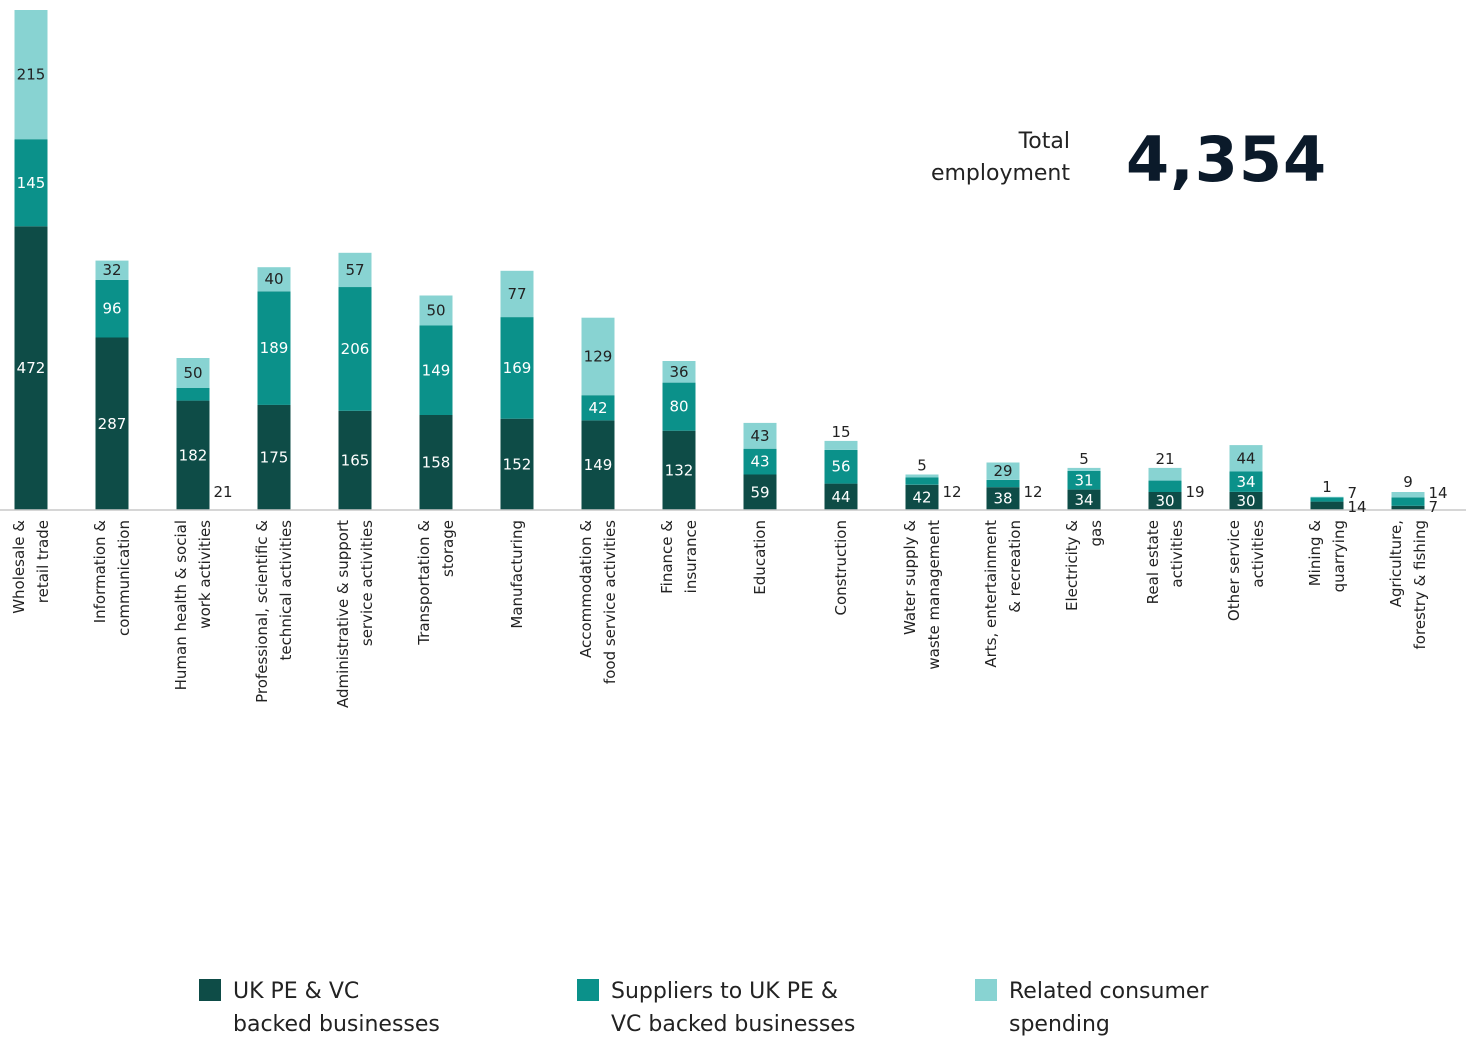 The image size is (1466, 1041). What do you see at coordinates (193, 455) in the screenshot?
I see `data-label-direct: 182` at bounding box center [193, 455].